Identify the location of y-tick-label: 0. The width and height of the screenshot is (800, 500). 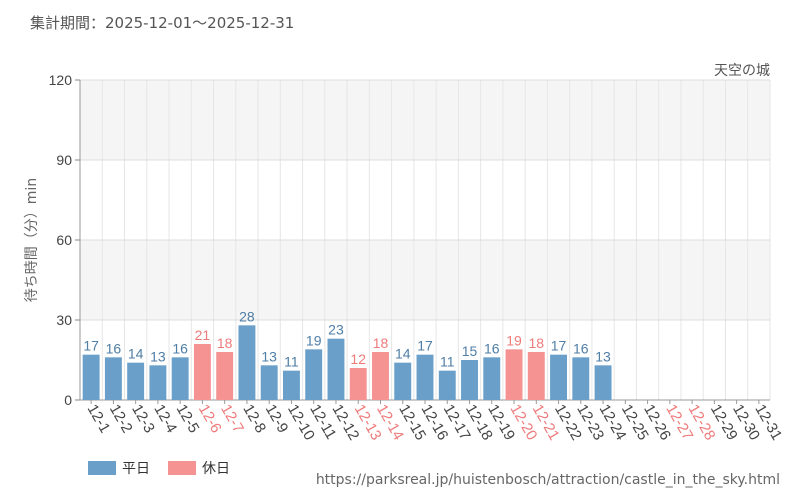
(68, 400).